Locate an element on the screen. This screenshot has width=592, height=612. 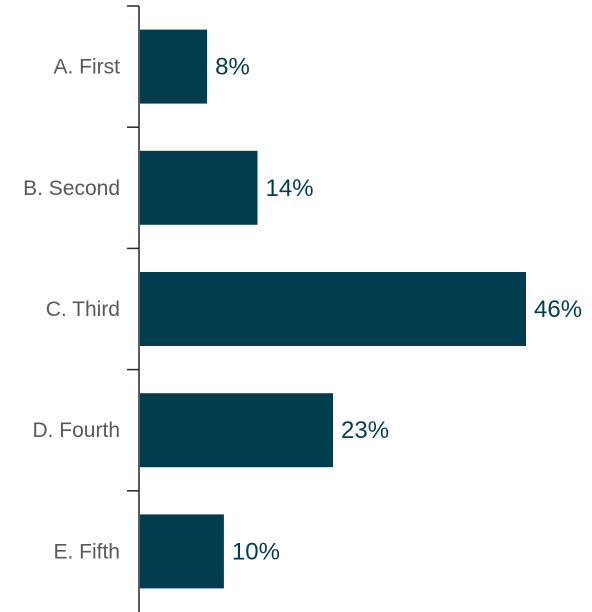
data-label-b-second: 14% is located at coordinates (290, 188).